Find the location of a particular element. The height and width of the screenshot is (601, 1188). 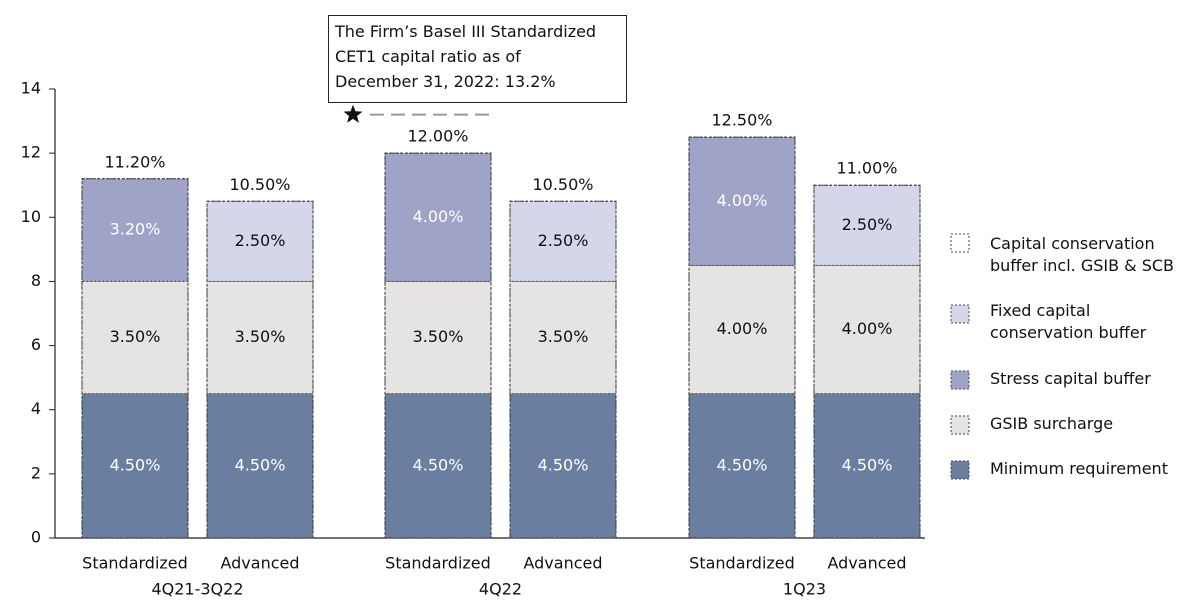

legend-label: Fixed capital conservation buffer is located at coordinates (1068, 321).